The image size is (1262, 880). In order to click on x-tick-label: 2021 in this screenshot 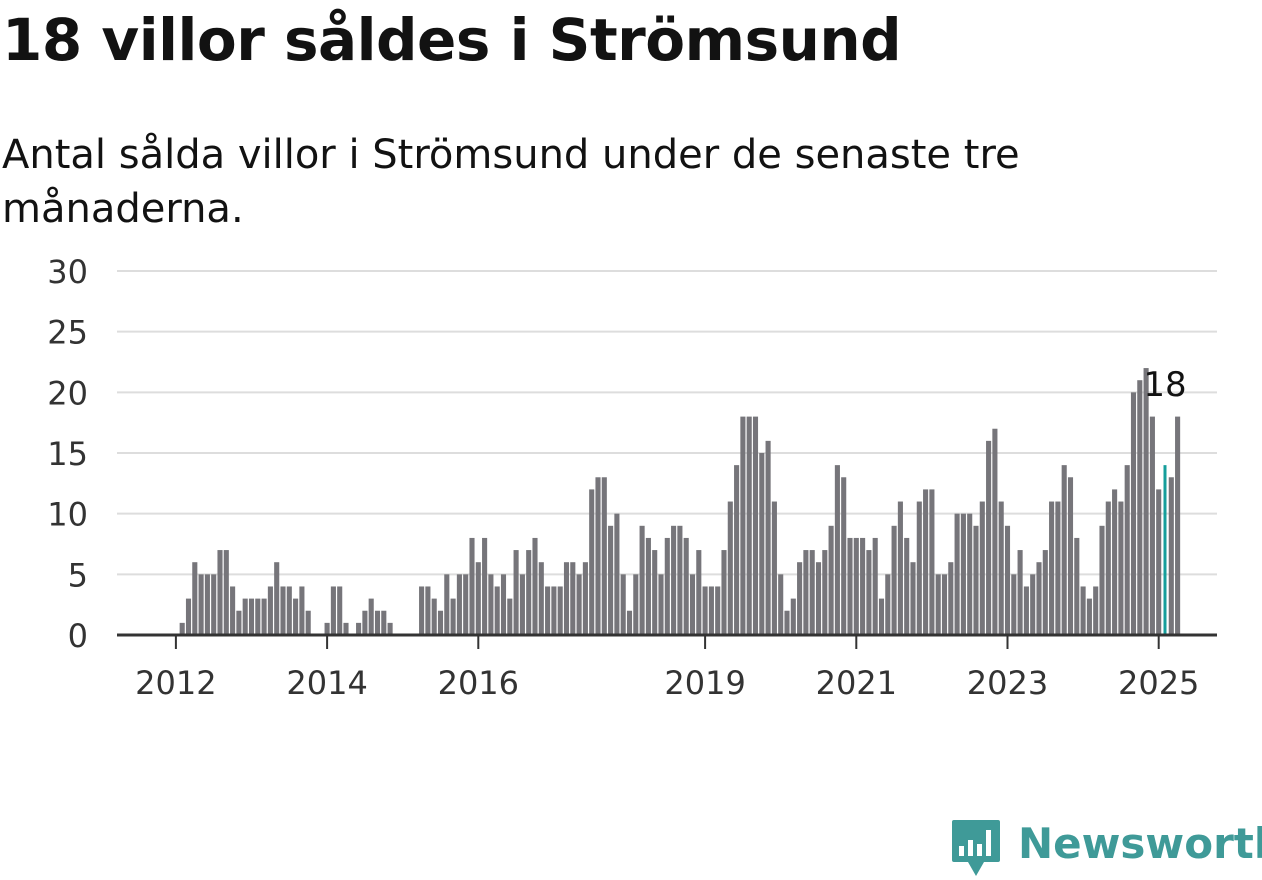, I will do `click(856, 682)`.